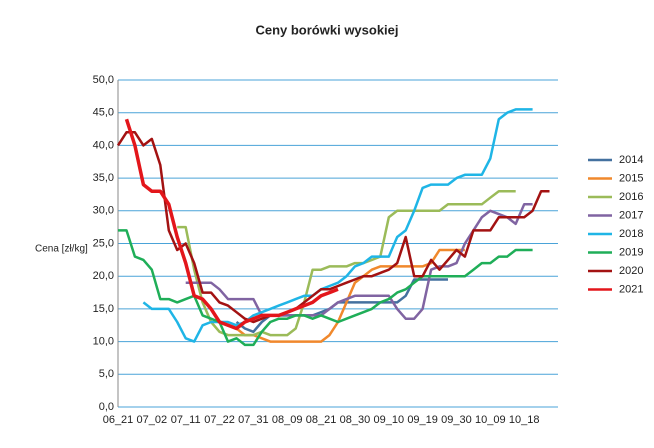 This screenshot has height=448, width=654. Describe the element at coordinates (186, 420) in the screenshot. I see `x-tick-label: 07_11` at that location.